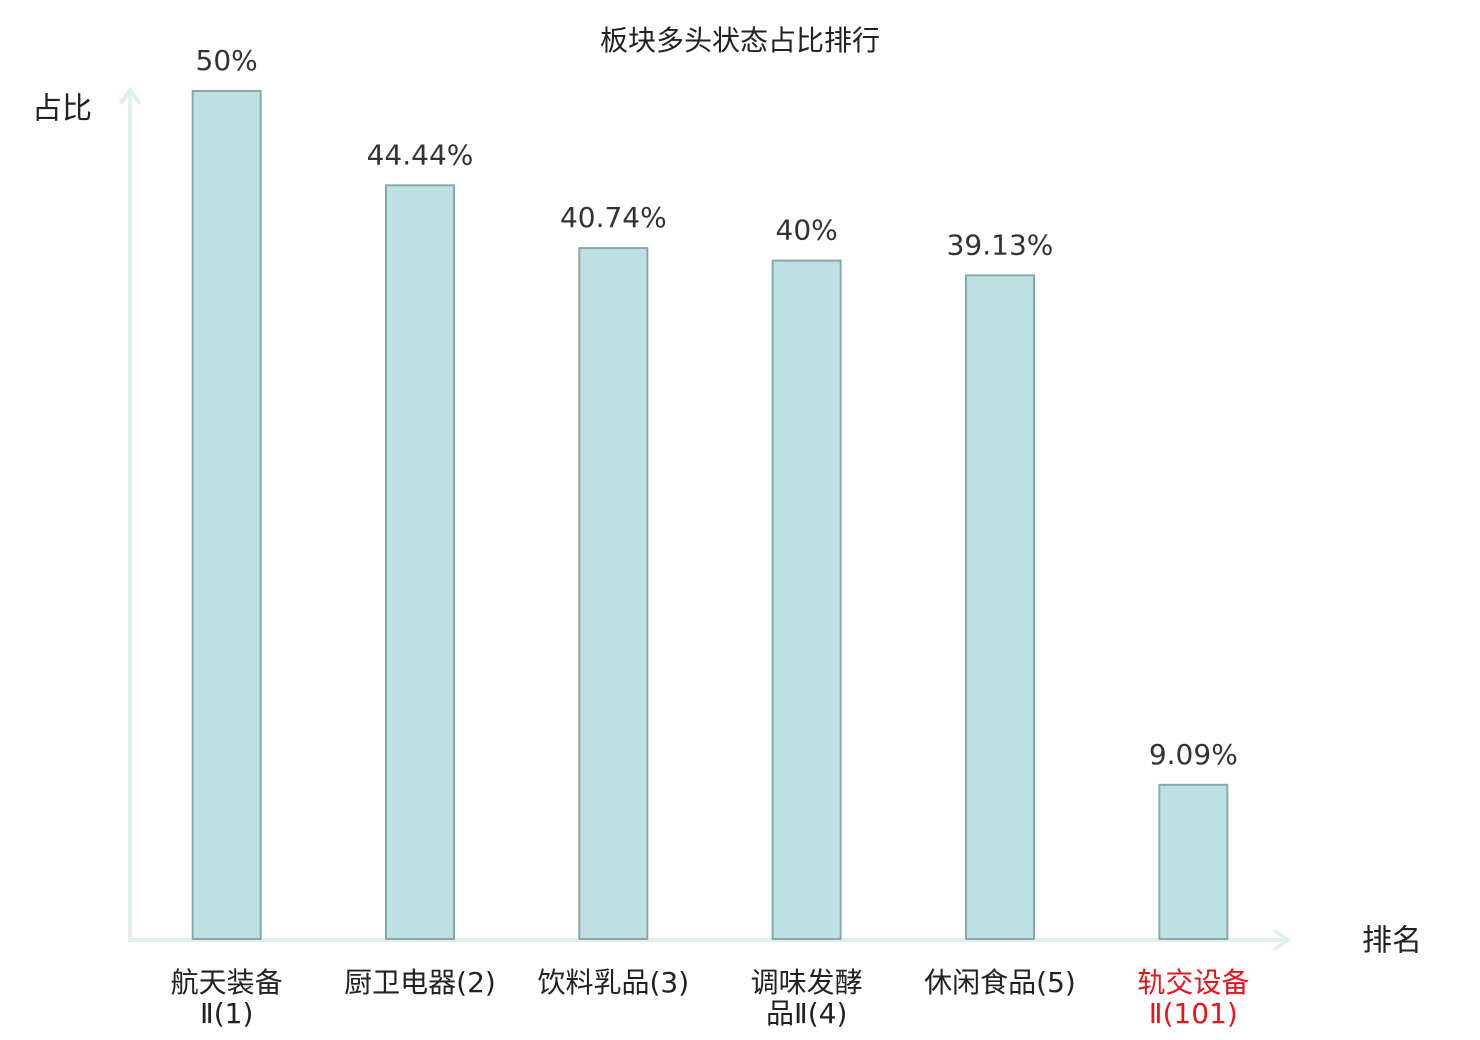 This screenshot has width=1480, height=1040. I want to click on x-tick-label: 厨卫电器(2), so click(420, 982).